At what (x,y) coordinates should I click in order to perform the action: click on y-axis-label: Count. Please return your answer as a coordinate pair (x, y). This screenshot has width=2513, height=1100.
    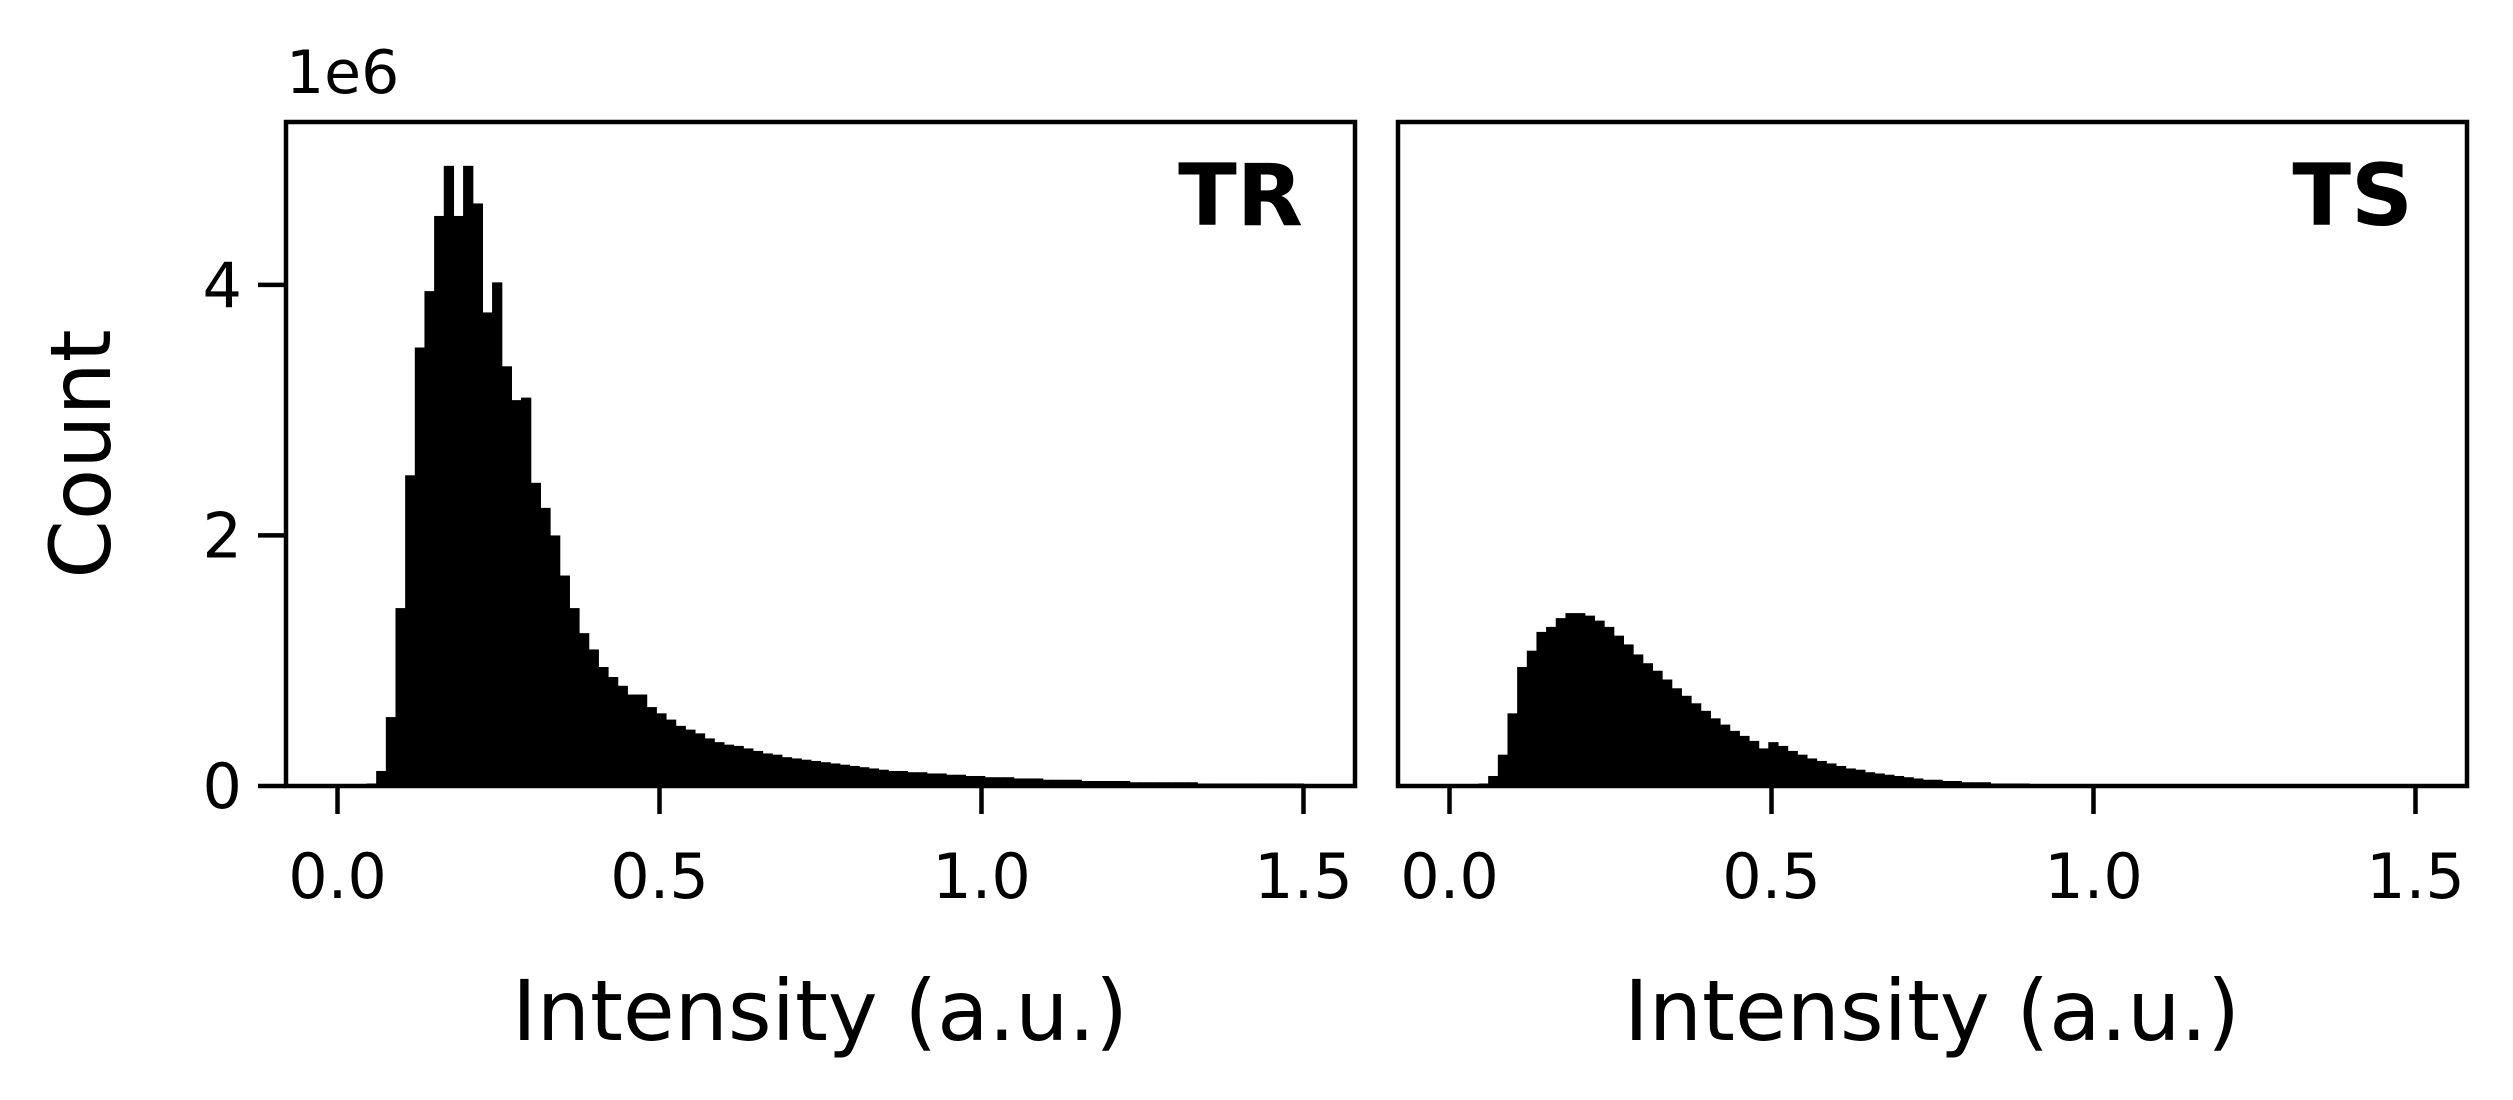
    Looking at the image, I should click on (81, 453).